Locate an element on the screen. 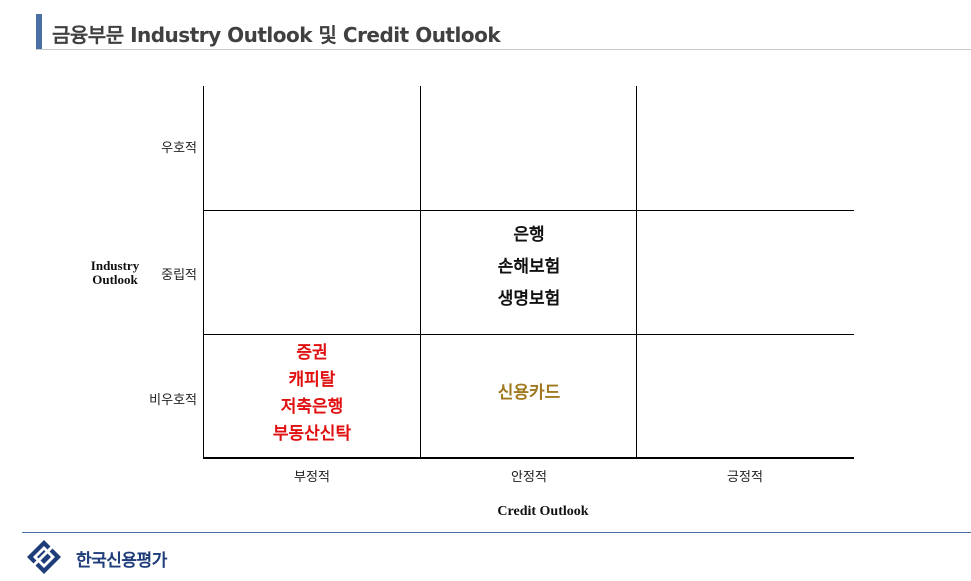 The image size is (971, 581). grid-line-col2 is located at coordinates (420, 272).